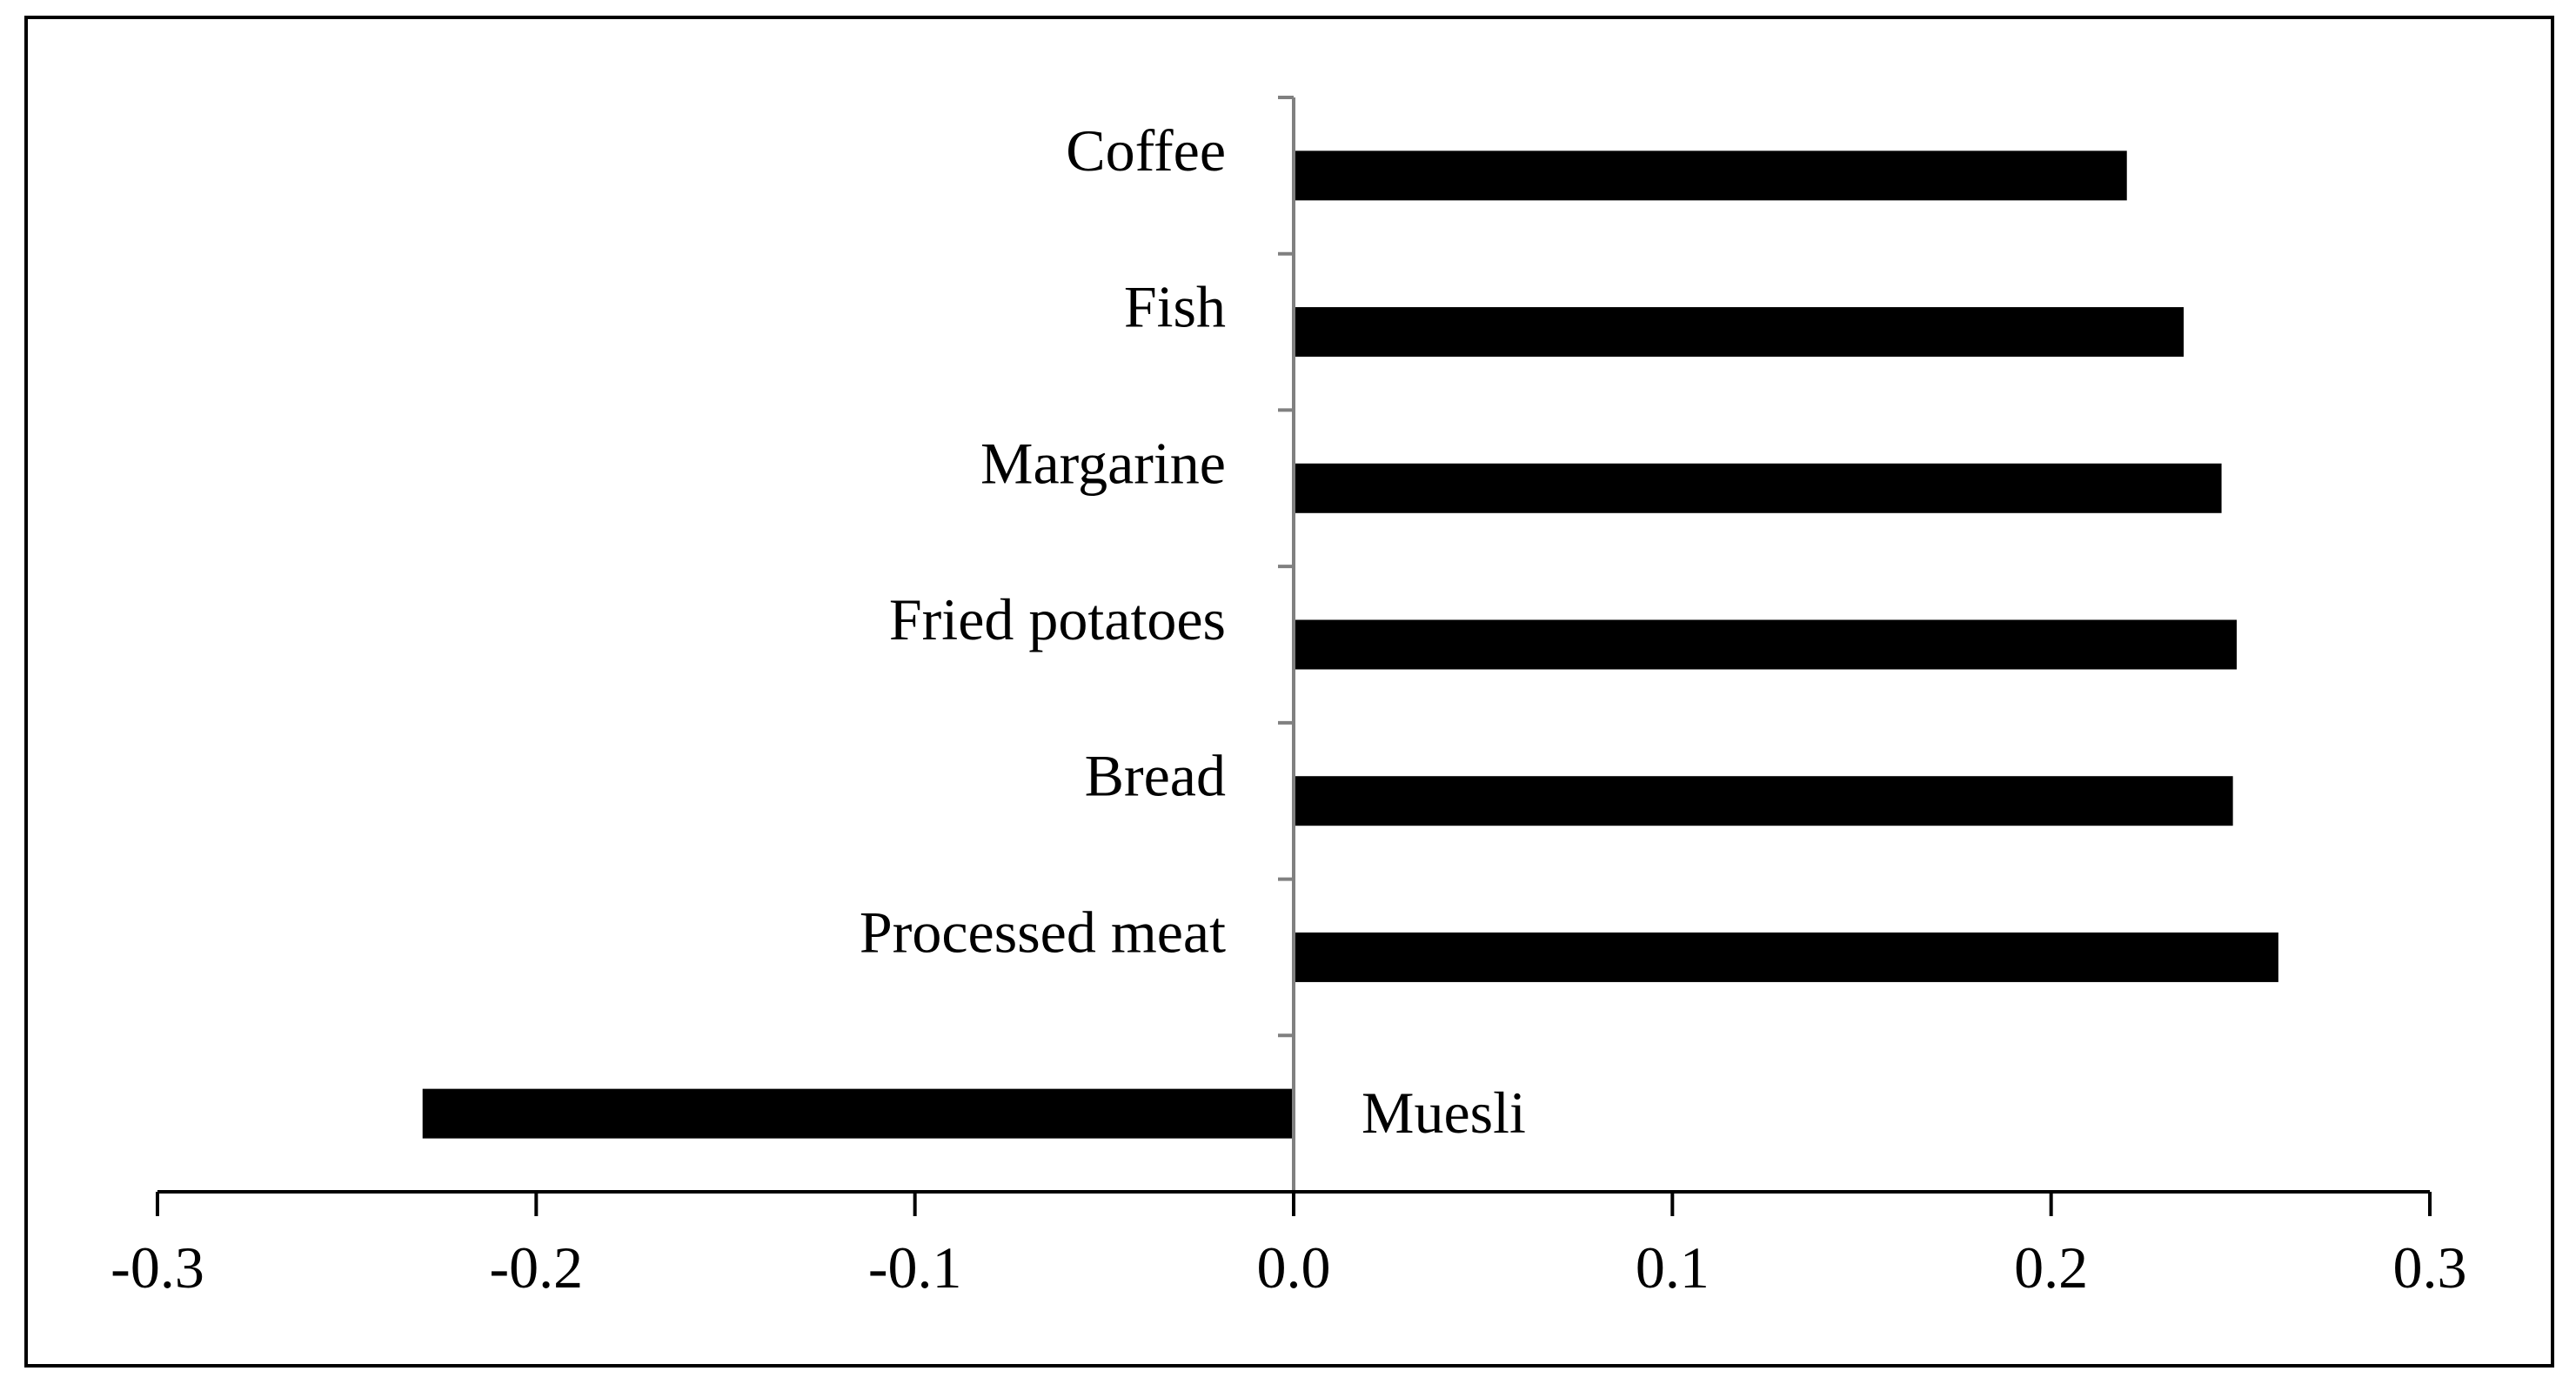 This screenshot has width=2576, height=1391. Describe the element at coordinates (1057, 619) in the screenshot. I see `category-label: Fried potatoes` at that location.